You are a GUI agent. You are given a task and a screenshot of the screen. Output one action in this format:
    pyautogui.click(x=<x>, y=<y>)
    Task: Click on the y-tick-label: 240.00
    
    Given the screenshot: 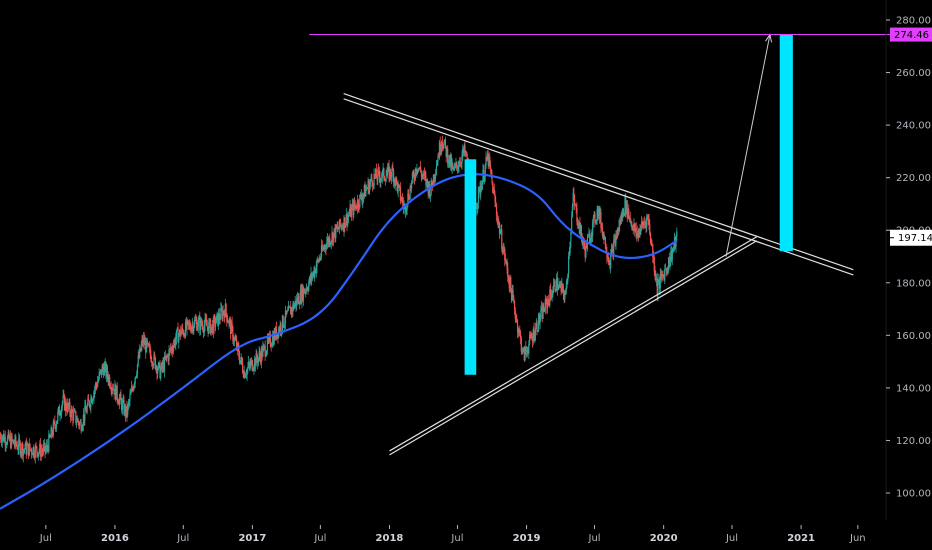 What is the action you would take?
    pyautogui.click(x=913, y=126)
    